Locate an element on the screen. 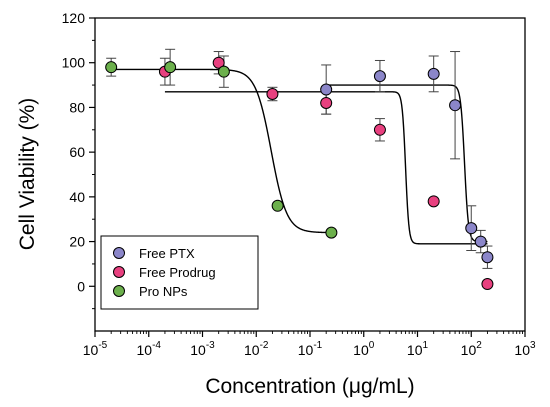 This screenshot has height=407, width=550. x-axis-title: Concentration (μg/mL) is located at coordinates (309, 386).